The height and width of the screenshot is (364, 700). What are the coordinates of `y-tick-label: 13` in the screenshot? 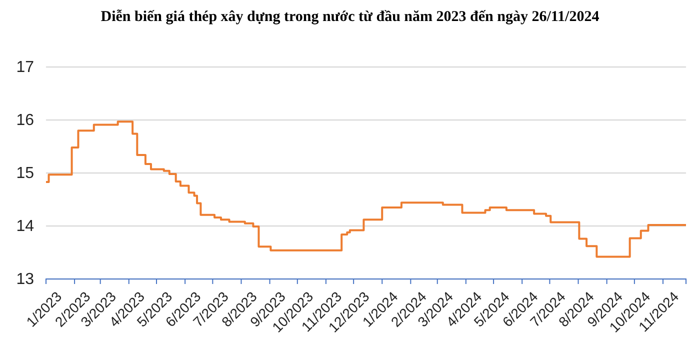 It's located at (25, 279).